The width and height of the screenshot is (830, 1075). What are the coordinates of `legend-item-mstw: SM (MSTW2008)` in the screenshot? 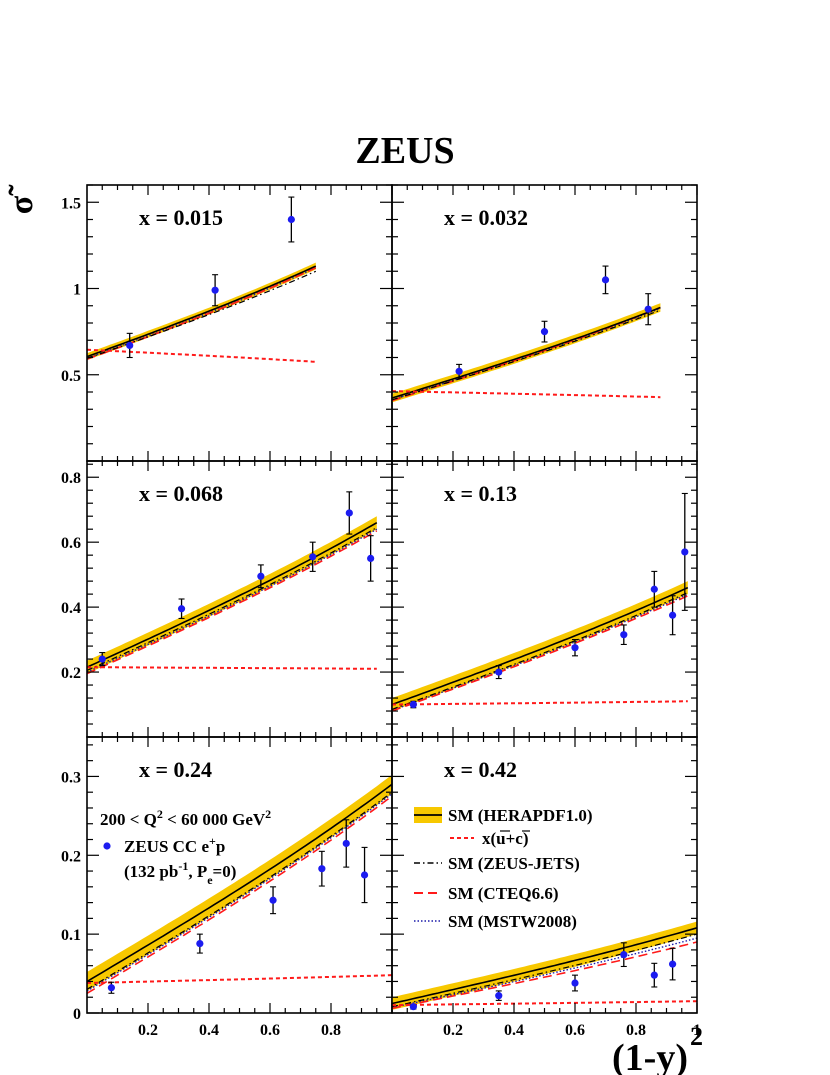 It's located at (495, 921).